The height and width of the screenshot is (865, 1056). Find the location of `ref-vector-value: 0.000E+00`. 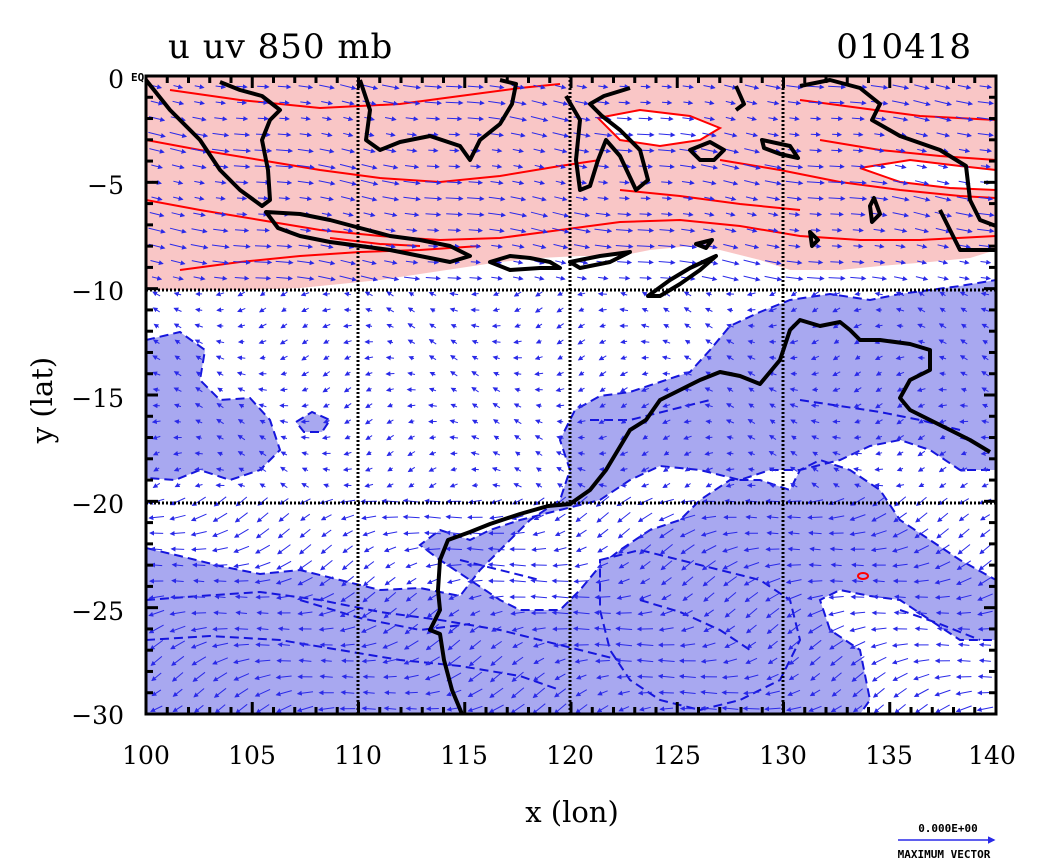

ref-vector-value: 0.000E+00 is located at coordinates (948, 828).